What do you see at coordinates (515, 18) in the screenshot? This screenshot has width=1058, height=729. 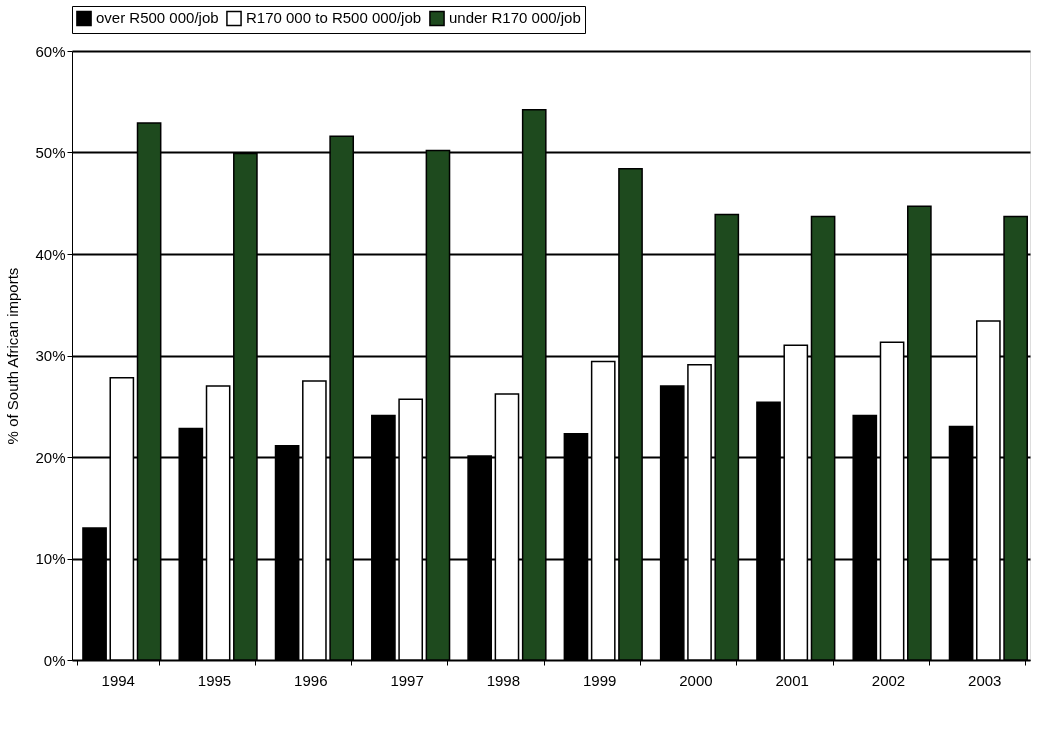 I see `legend-label: under R170 000/job` at bounding box center [515, 18].